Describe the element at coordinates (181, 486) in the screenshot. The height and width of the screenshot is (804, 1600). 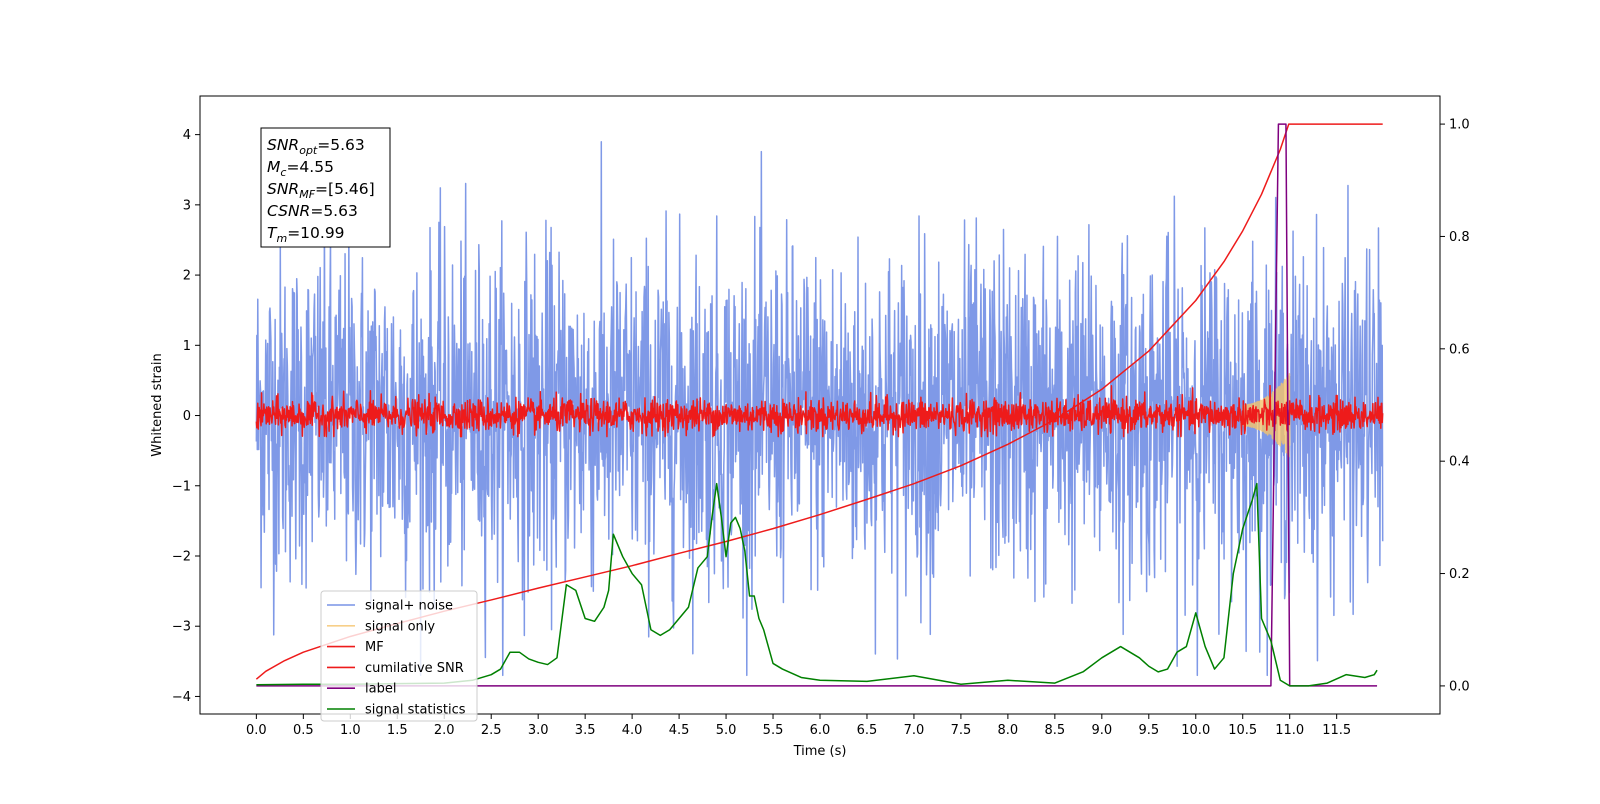
I see `y-tick-label: −1` at that location.